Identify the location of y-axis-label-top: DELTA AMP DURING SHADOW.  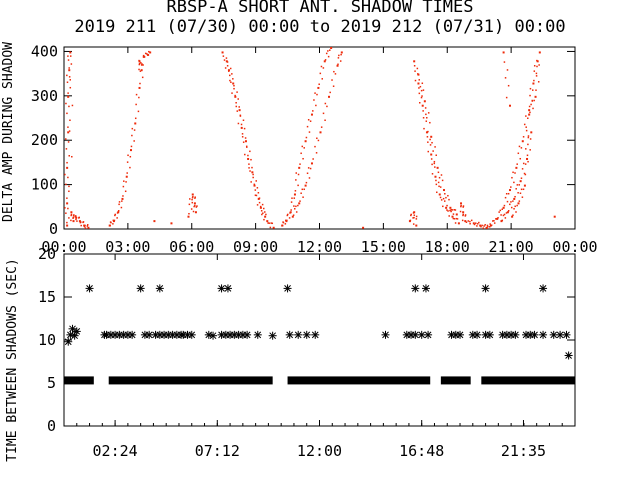
(8, 132).